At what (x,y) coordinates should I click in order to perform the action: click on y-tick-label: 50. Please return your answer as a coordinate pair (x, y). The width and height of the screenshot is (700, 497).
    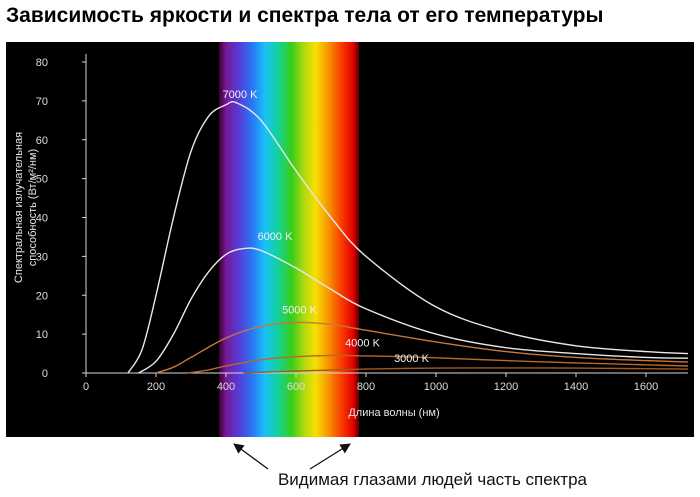
    Looking at the image, I should click on (42, 180).